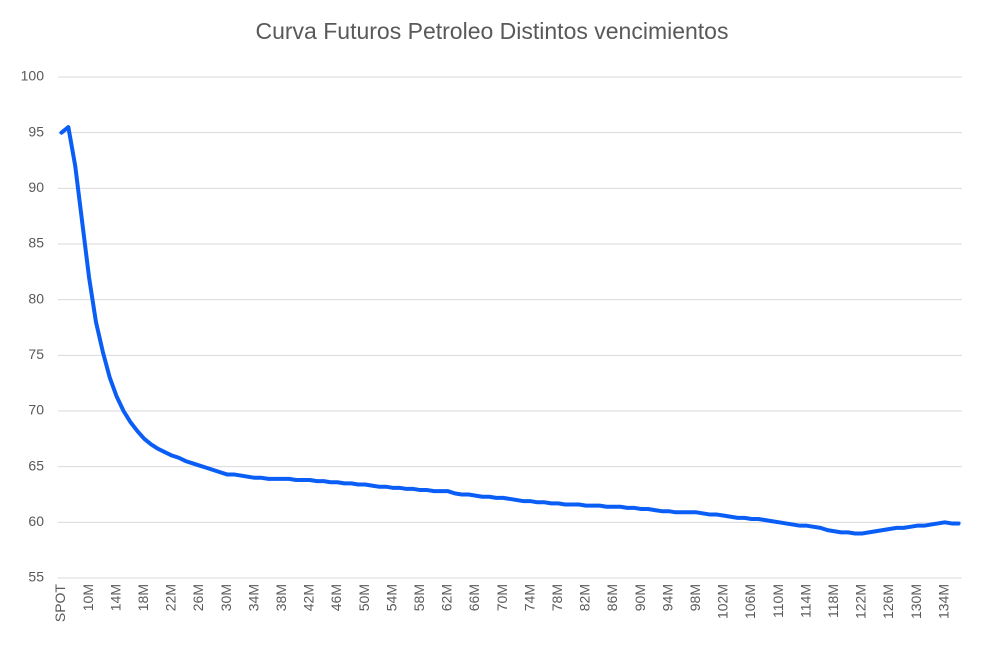 This screenshot has width=986, height=645. Describe the element at coordinates (281, 597) in the screenshot. I see `x-tick-label: 38M` at that location.